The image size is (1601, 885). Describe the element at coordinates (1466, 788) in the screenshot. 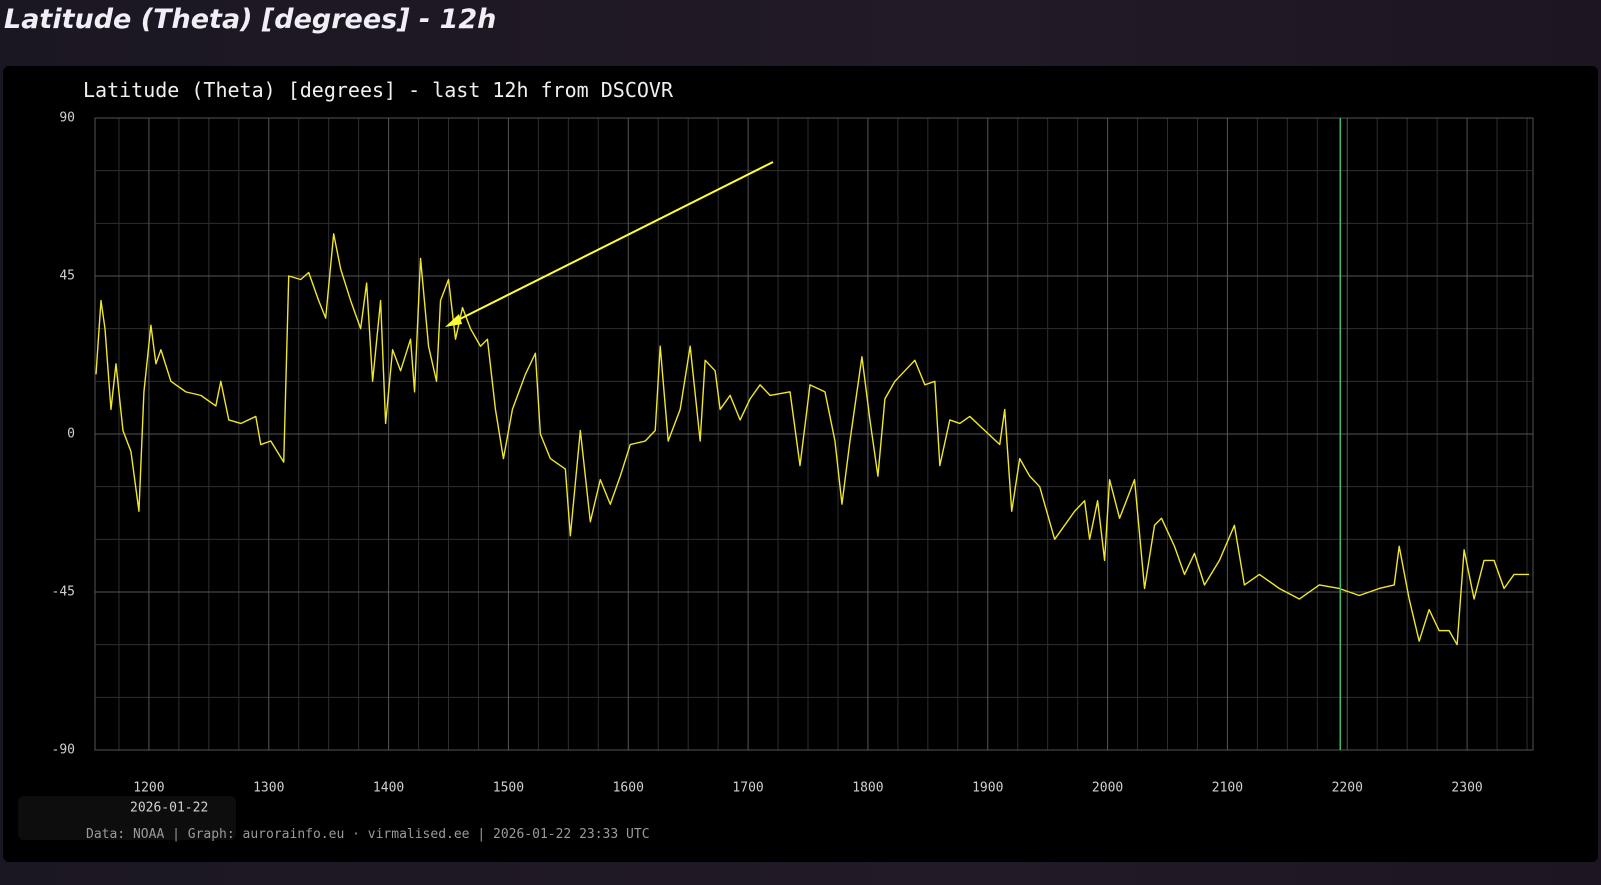

I see `x-tick-label: 2300` at that location.